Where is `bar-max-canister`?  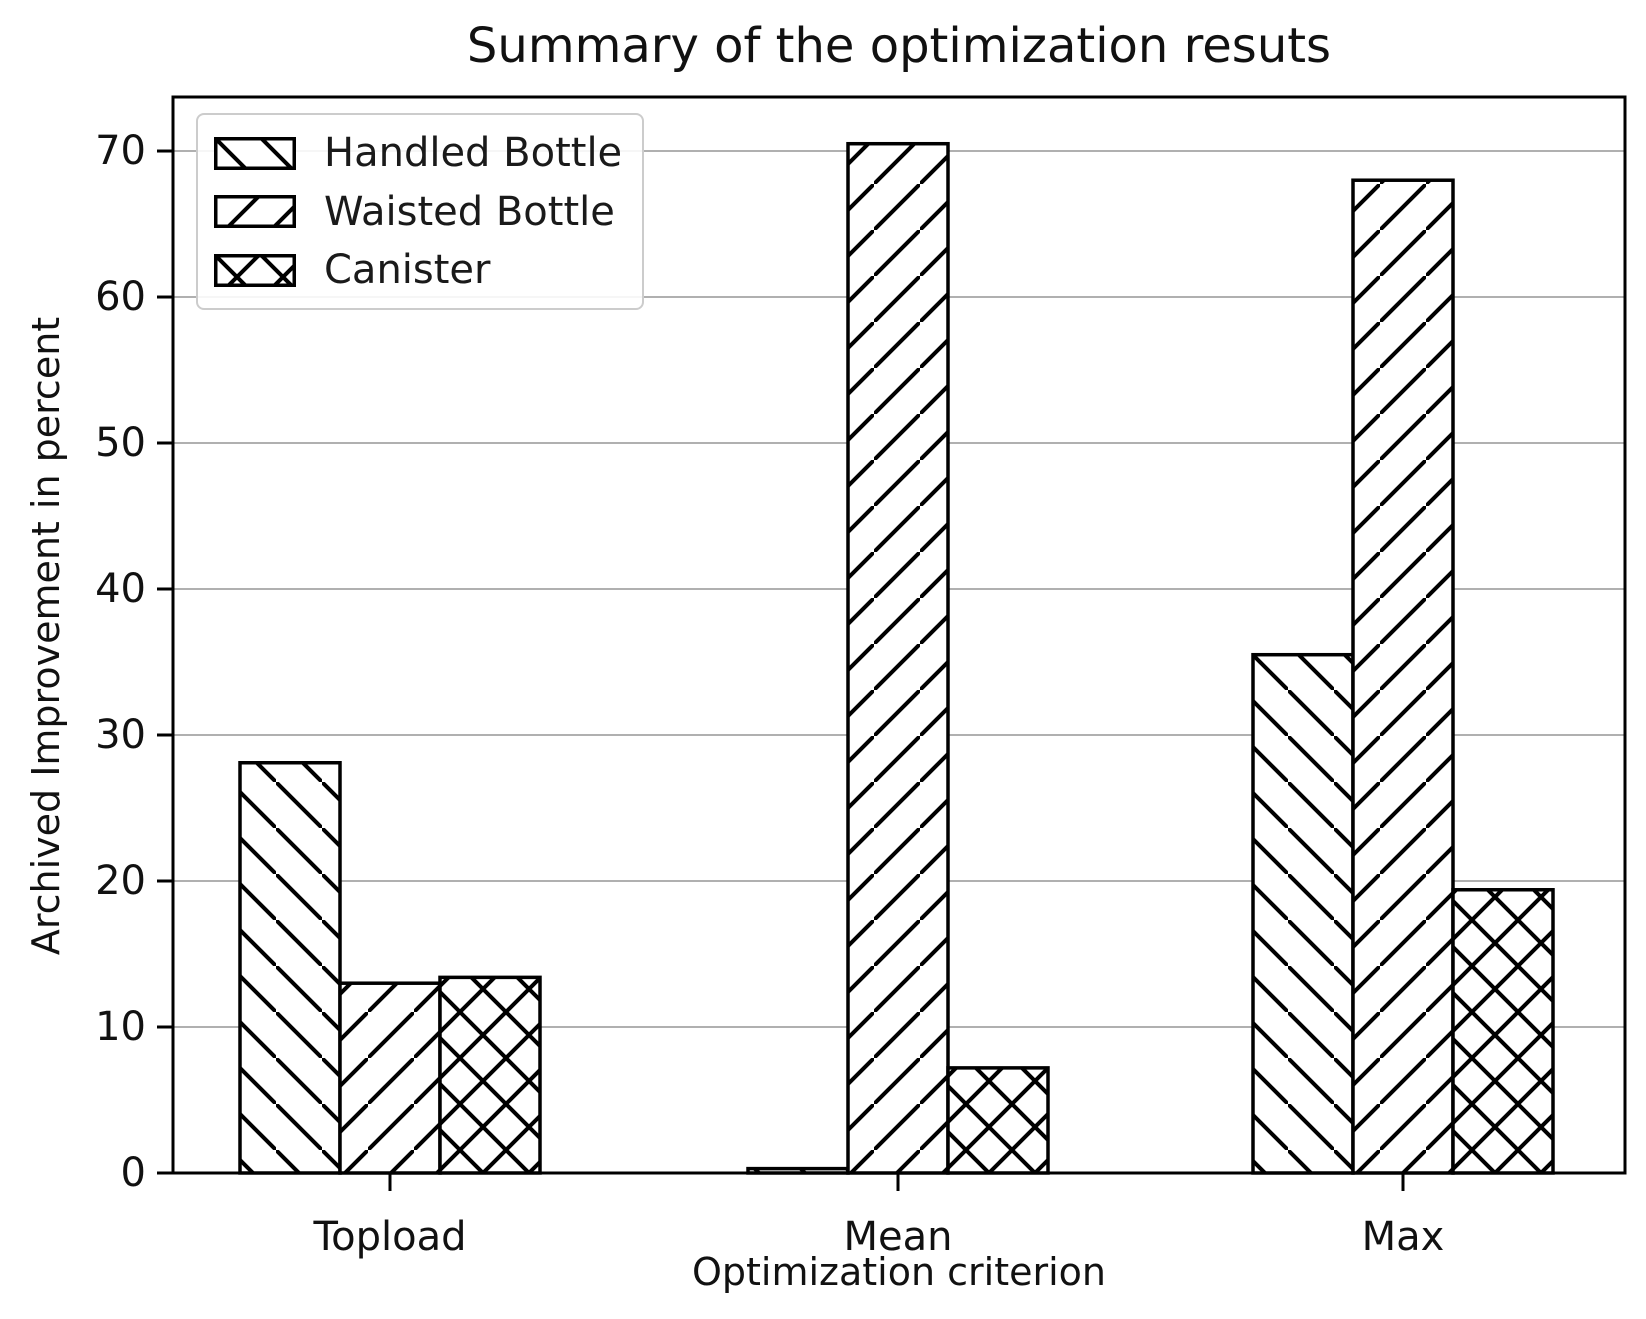 bar-max-canister is located at coordinates (1503, 1031).